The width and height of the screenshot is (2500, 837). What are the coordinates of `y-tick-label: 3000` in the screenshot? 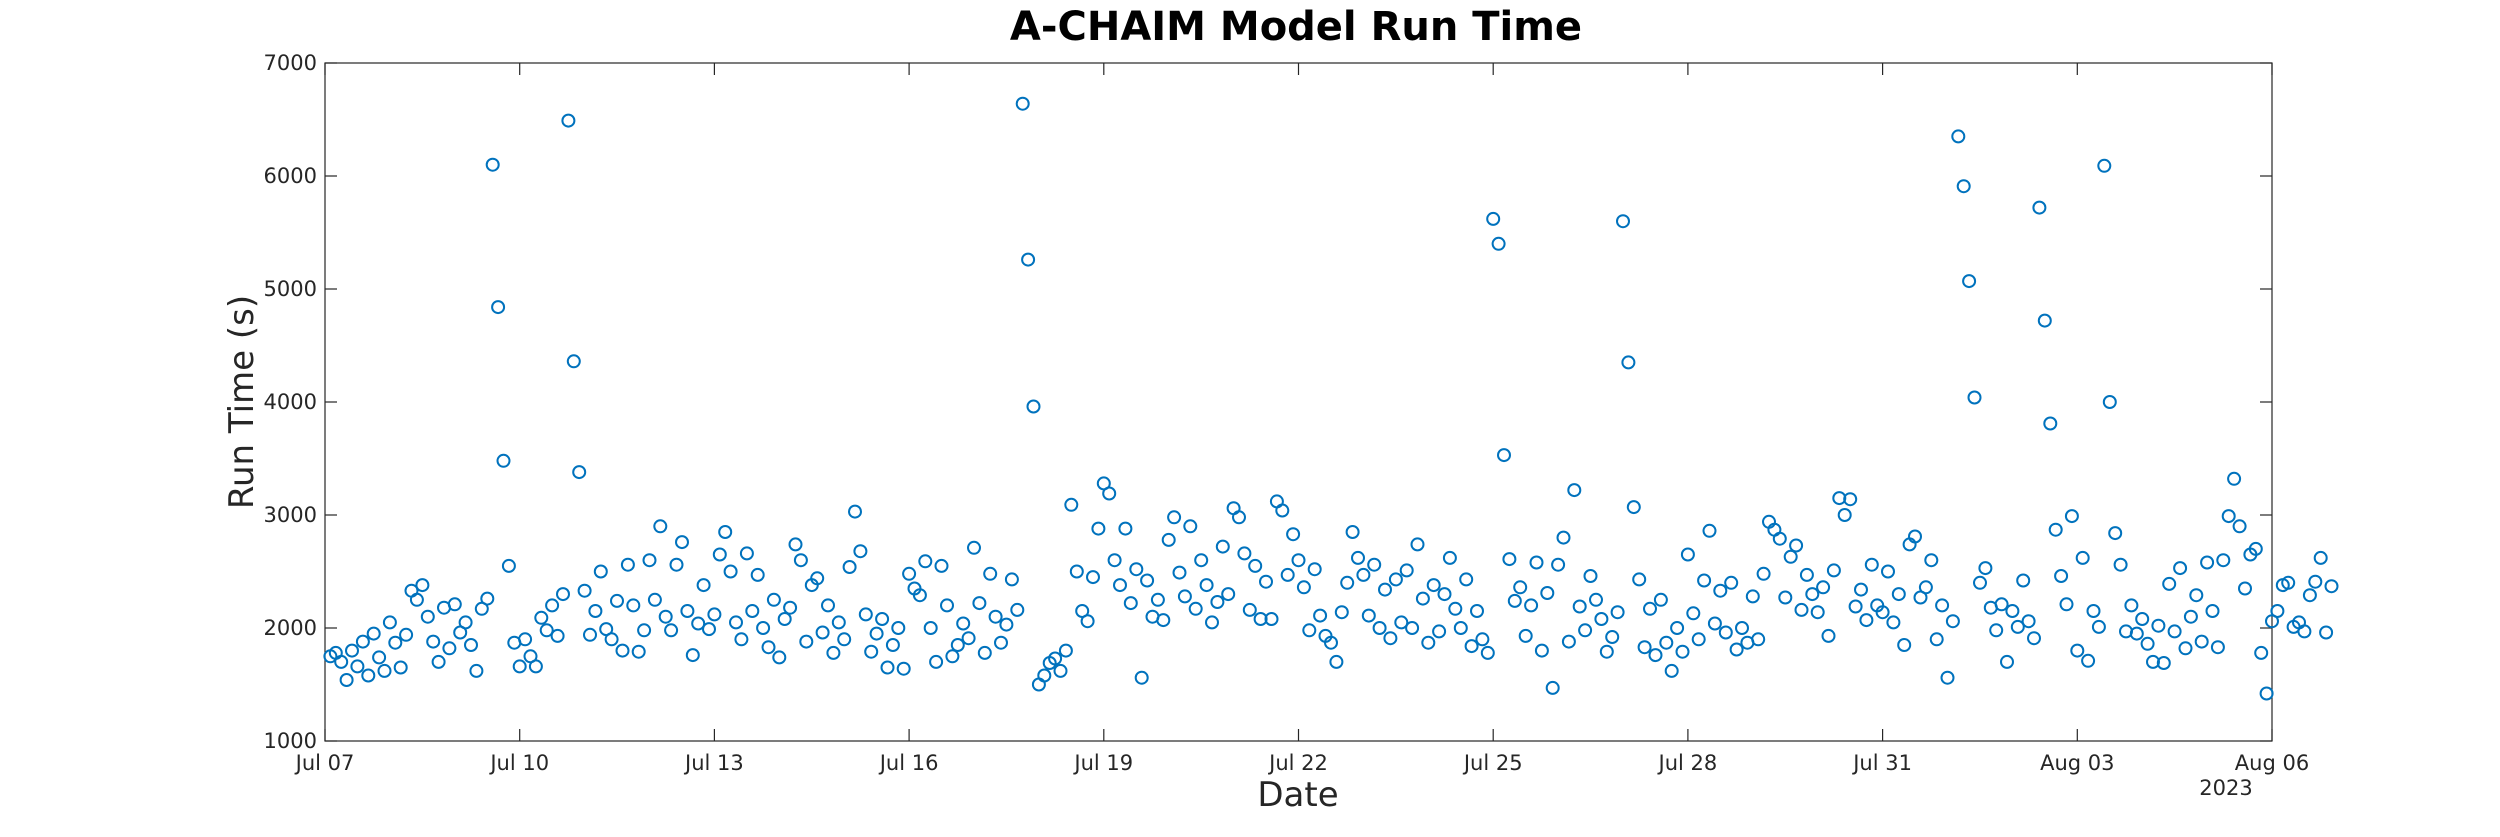 It's located at (290, 515).